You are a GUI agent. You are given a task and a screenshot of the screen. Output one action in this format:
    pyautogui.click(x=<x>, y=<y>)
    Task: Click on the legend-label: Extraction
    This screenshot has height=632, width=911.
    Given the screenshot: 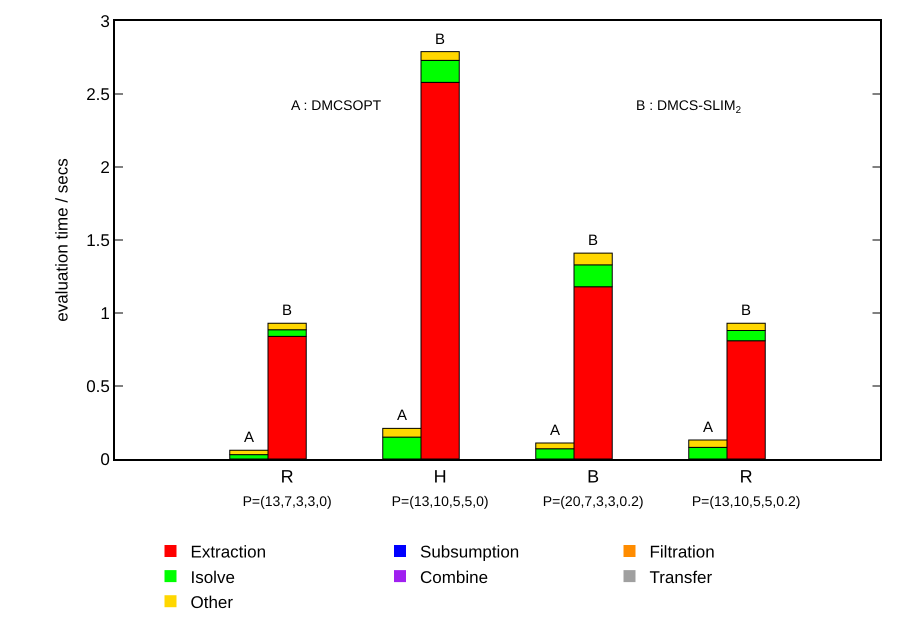 What is the action you would take?
    pyautogui.click(x=228, y=552)
    